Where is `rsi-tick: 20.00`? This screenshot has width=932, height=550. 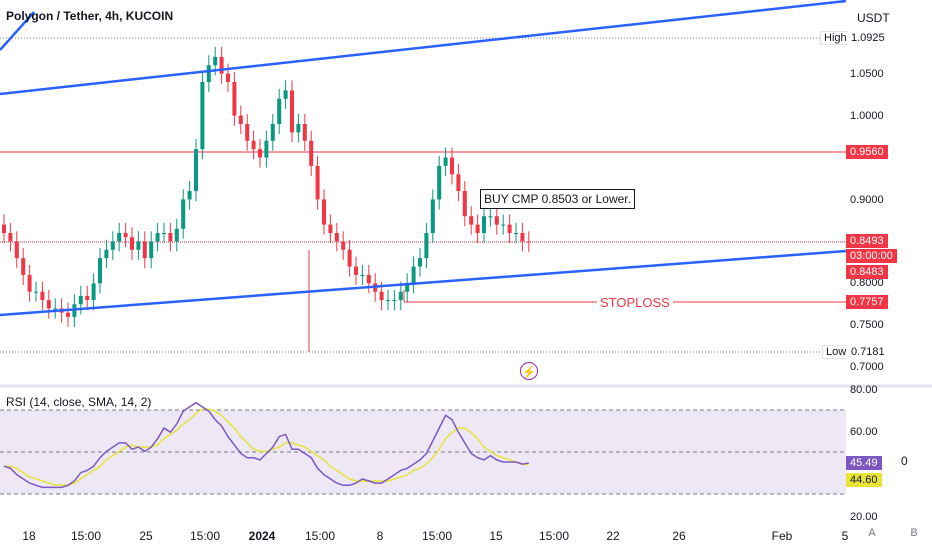 rsi-tick: 20.00 is located at coordinates (864, 517).